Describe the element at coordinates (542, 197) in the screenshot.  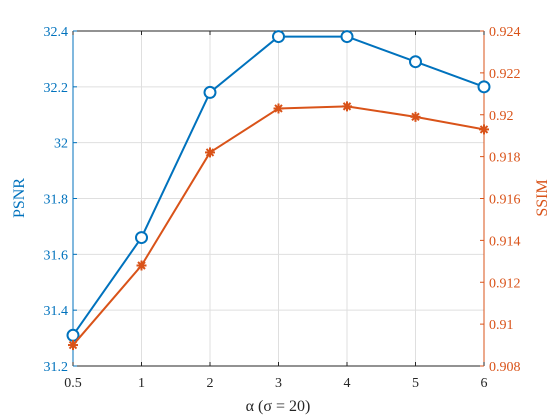
I see `right-y-axis-title: SSIM` at that location.